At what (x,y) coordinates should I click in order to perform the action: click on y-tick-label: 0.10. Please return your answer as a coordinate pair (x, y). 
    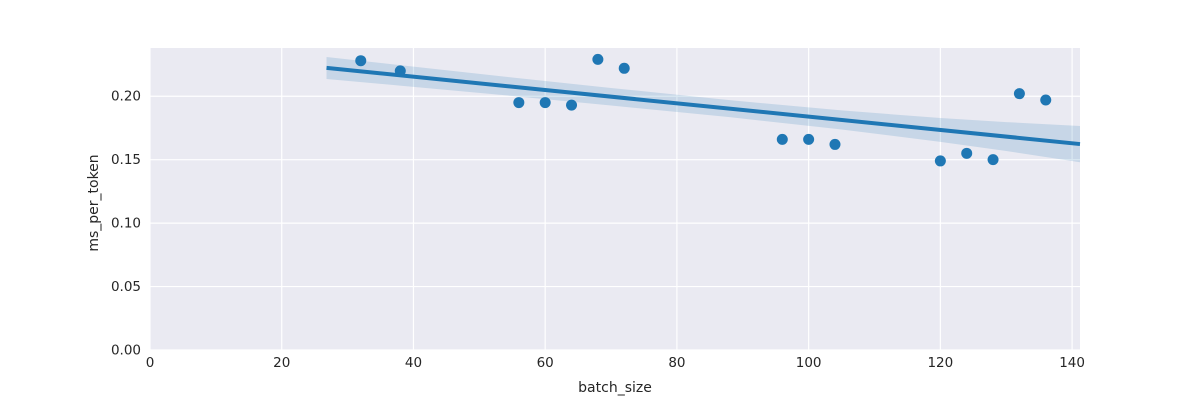
    Looking at the image, I should click on (126, 224).